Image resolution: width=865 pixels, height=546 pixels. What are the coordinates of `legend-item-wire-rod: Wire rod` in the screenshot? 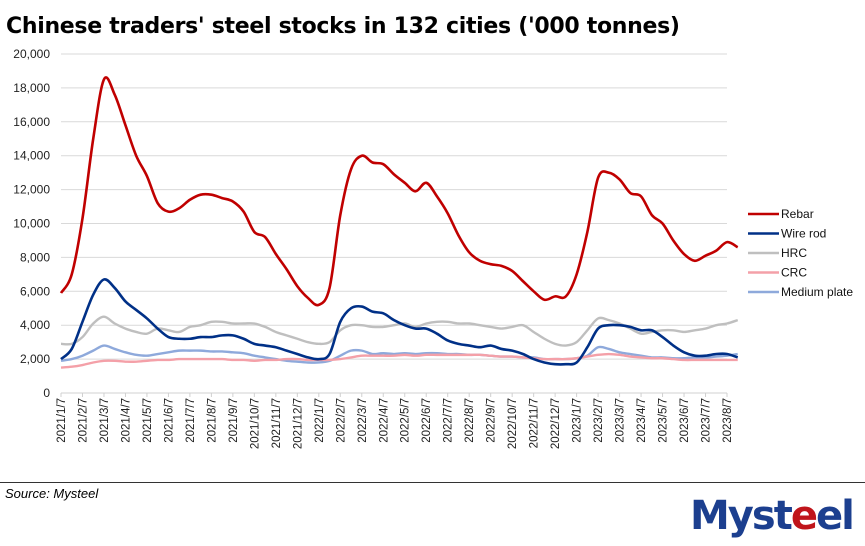 It's located at (787, 234).